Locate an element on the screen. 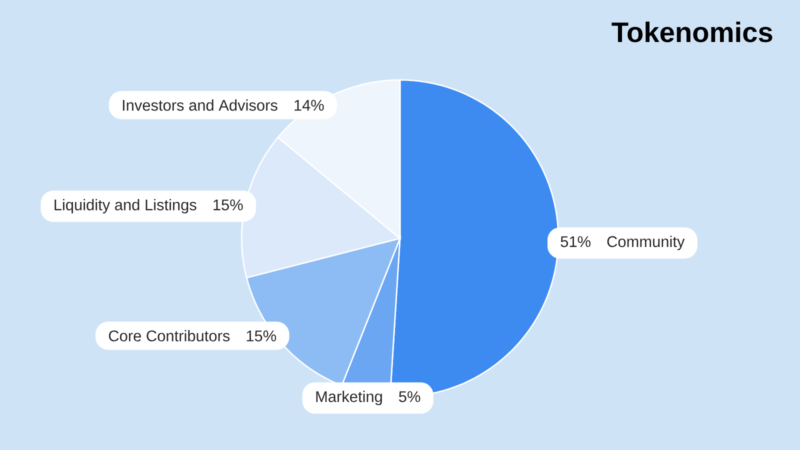 This screenshot has width=800, height=450. data-label: 5% is located at coordinates (409, 396).